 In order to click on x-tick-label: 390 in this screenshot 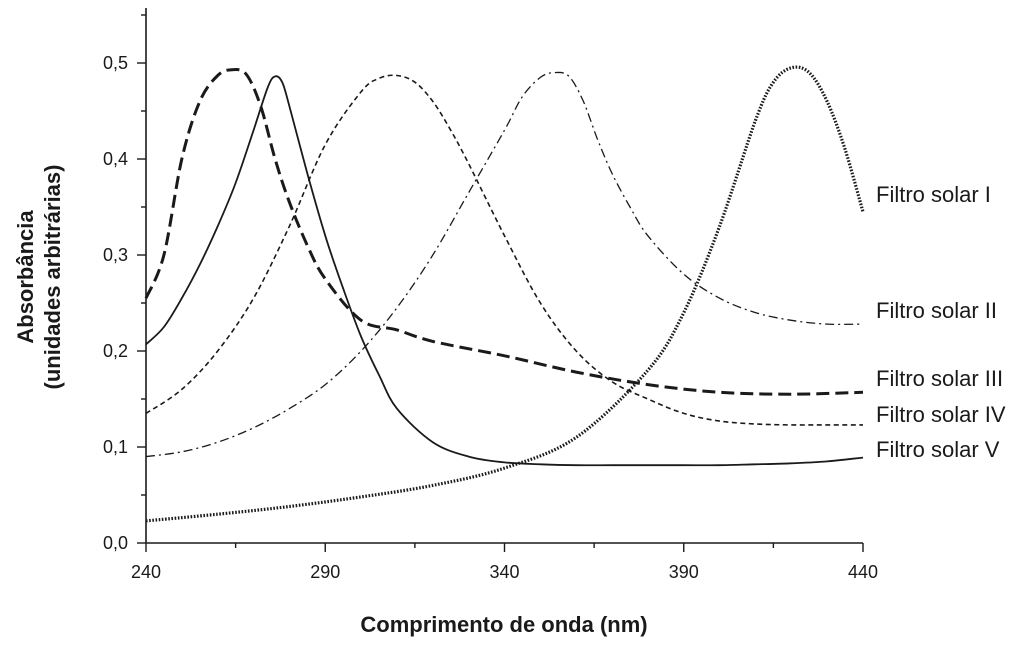, I will do `click(684, 572)`.